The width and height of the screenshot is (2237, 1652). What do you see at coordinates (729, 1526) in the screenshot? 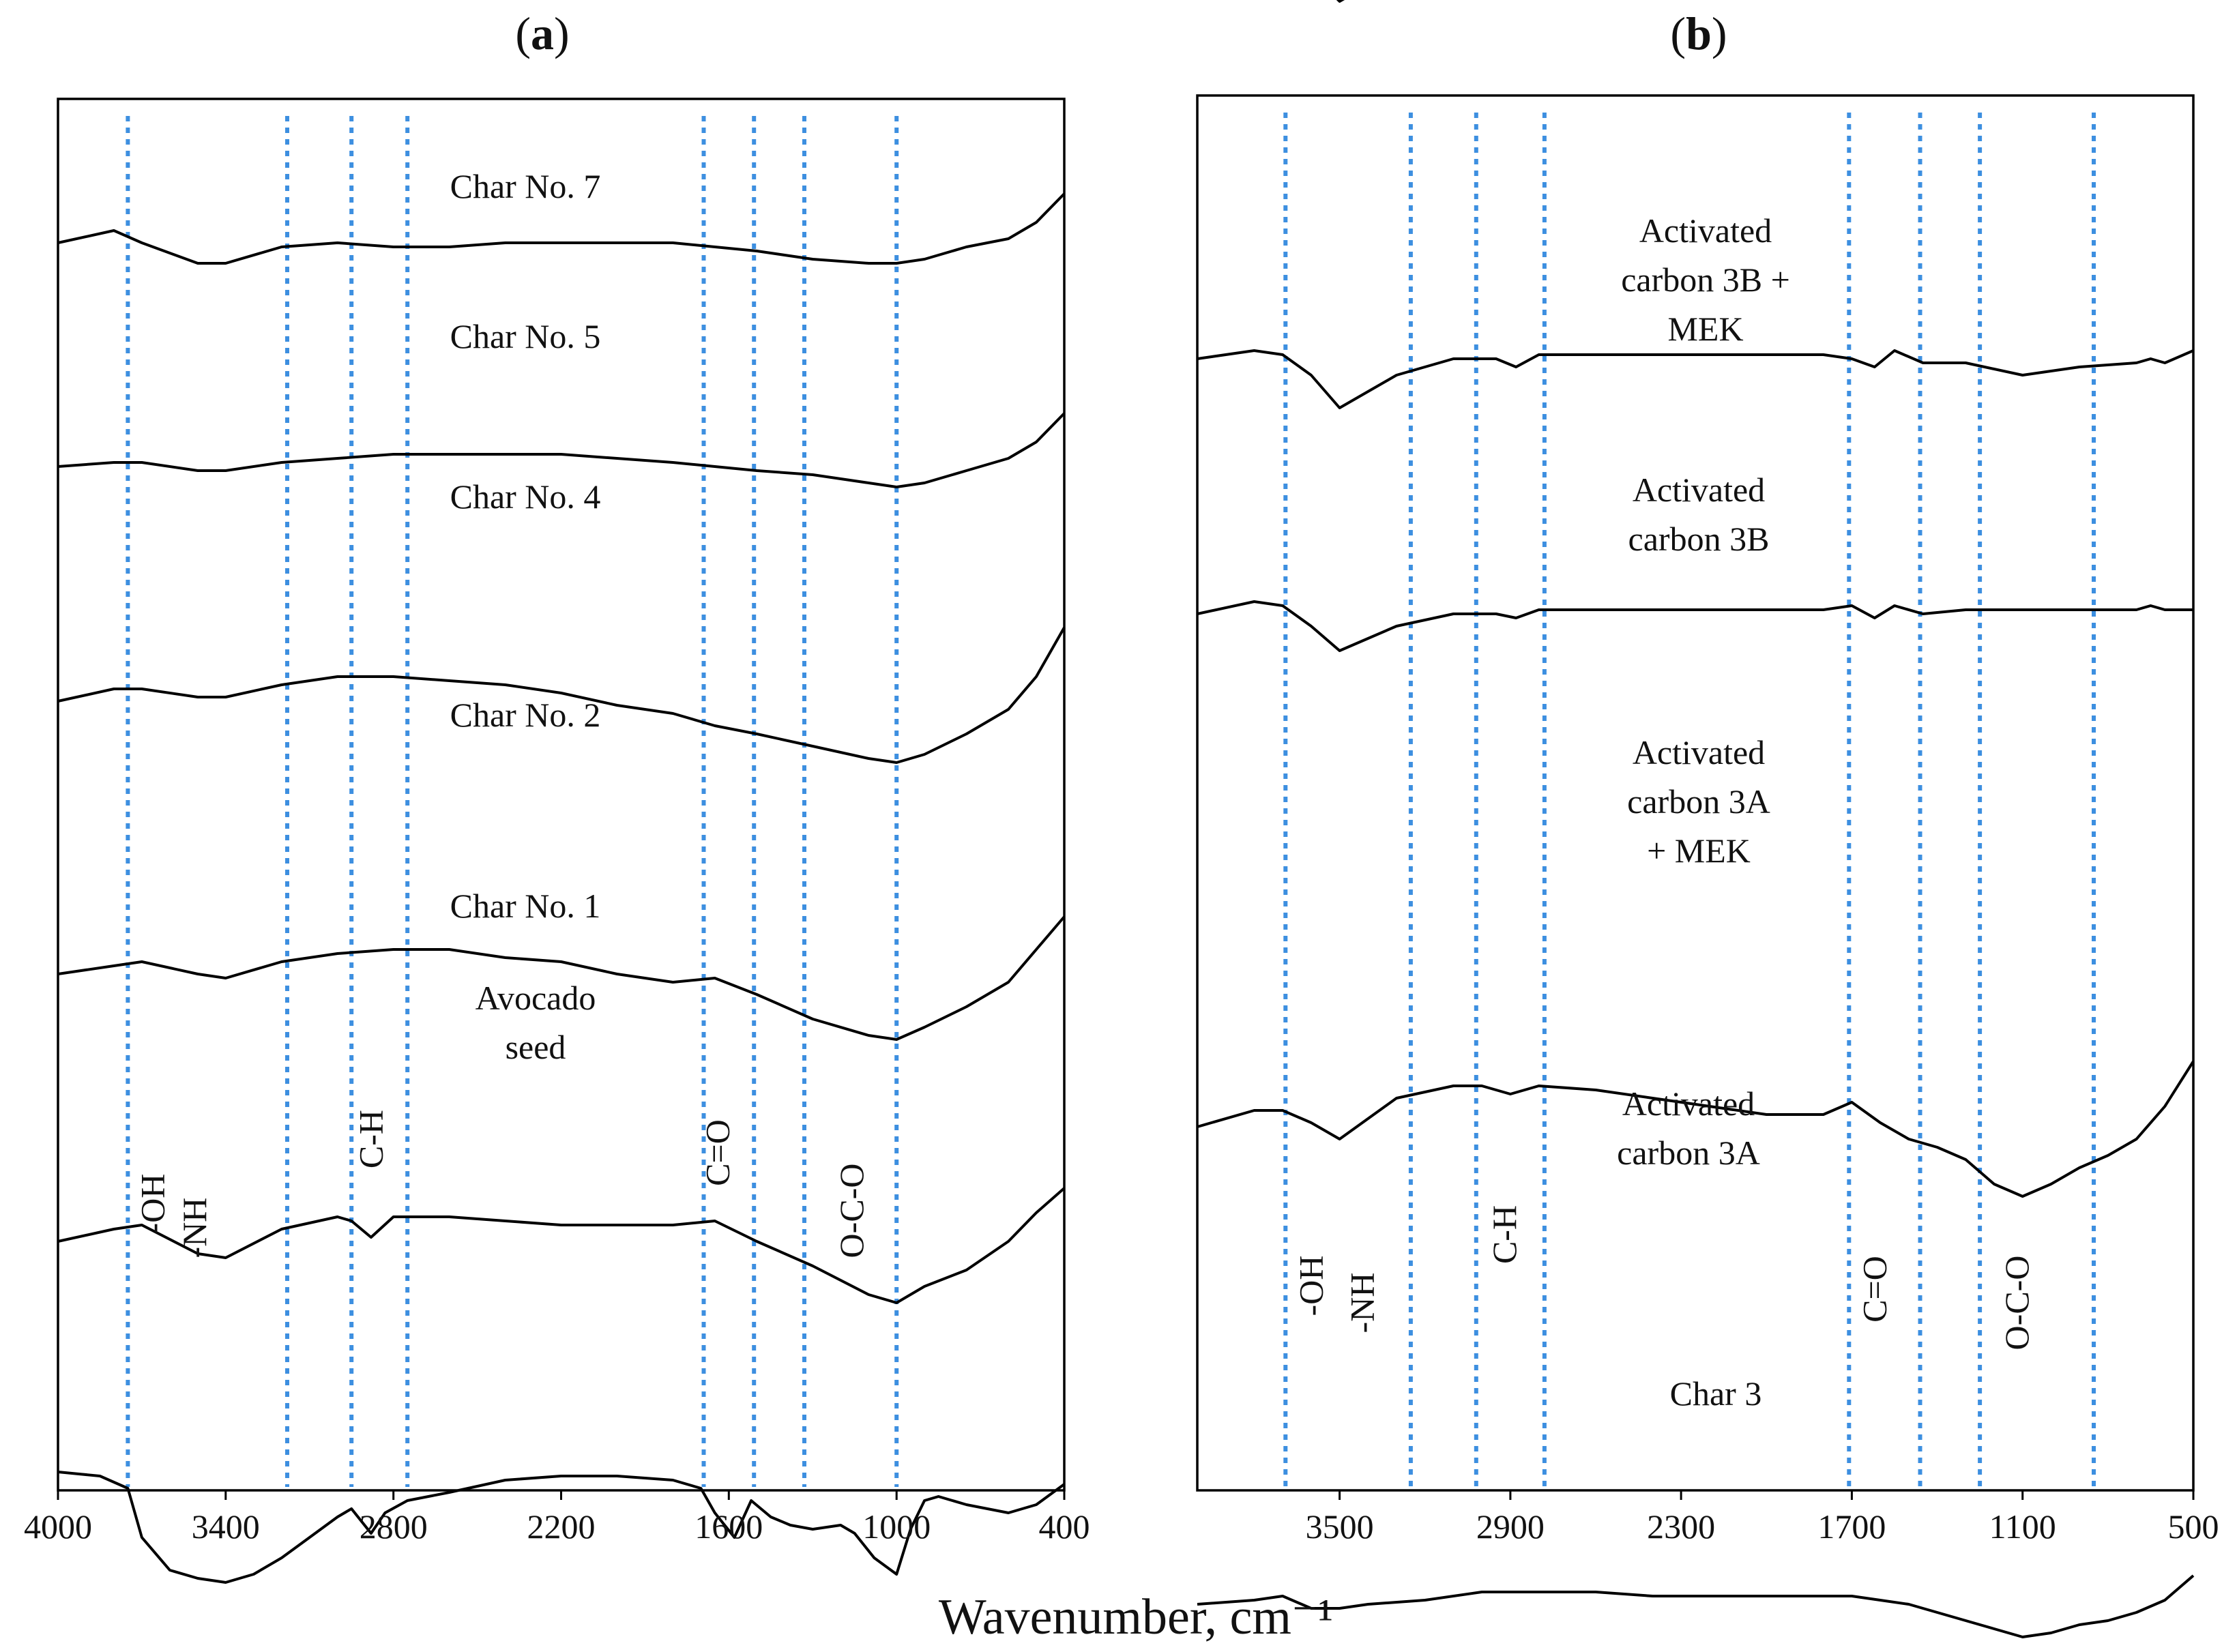
I see `x-tick-label-1600: 1600` at bounding box center [729, 1526].